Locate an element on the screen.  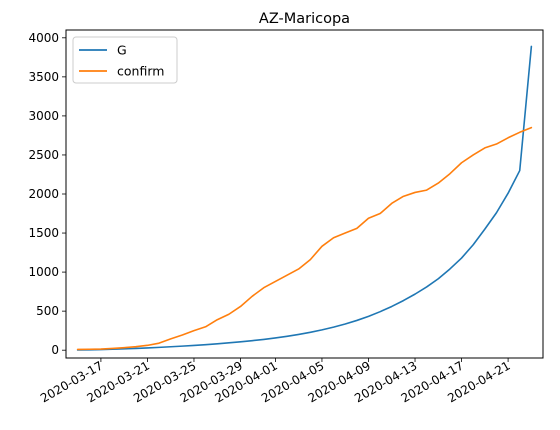
y-tick-label: 2000 is located at coordinates (43, 194).